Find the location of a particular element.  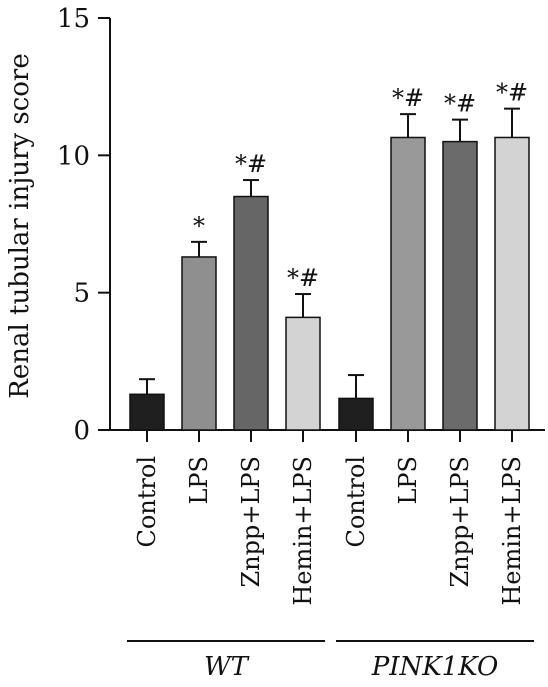

y-tick-label: 0 is located at coordinates (81, 431).